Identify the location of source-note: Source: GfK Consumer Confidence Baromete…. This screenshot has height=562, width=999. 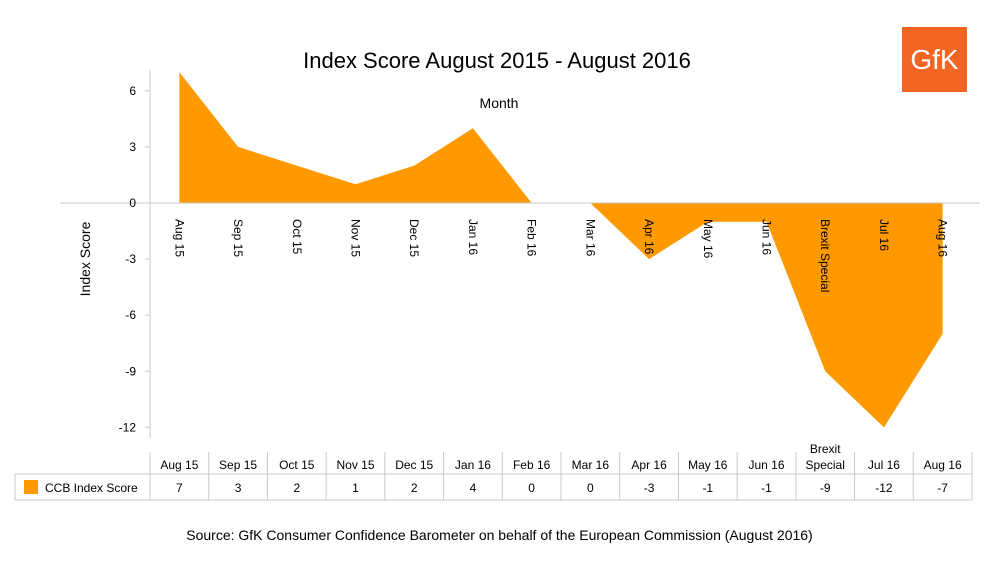
(499, 535).